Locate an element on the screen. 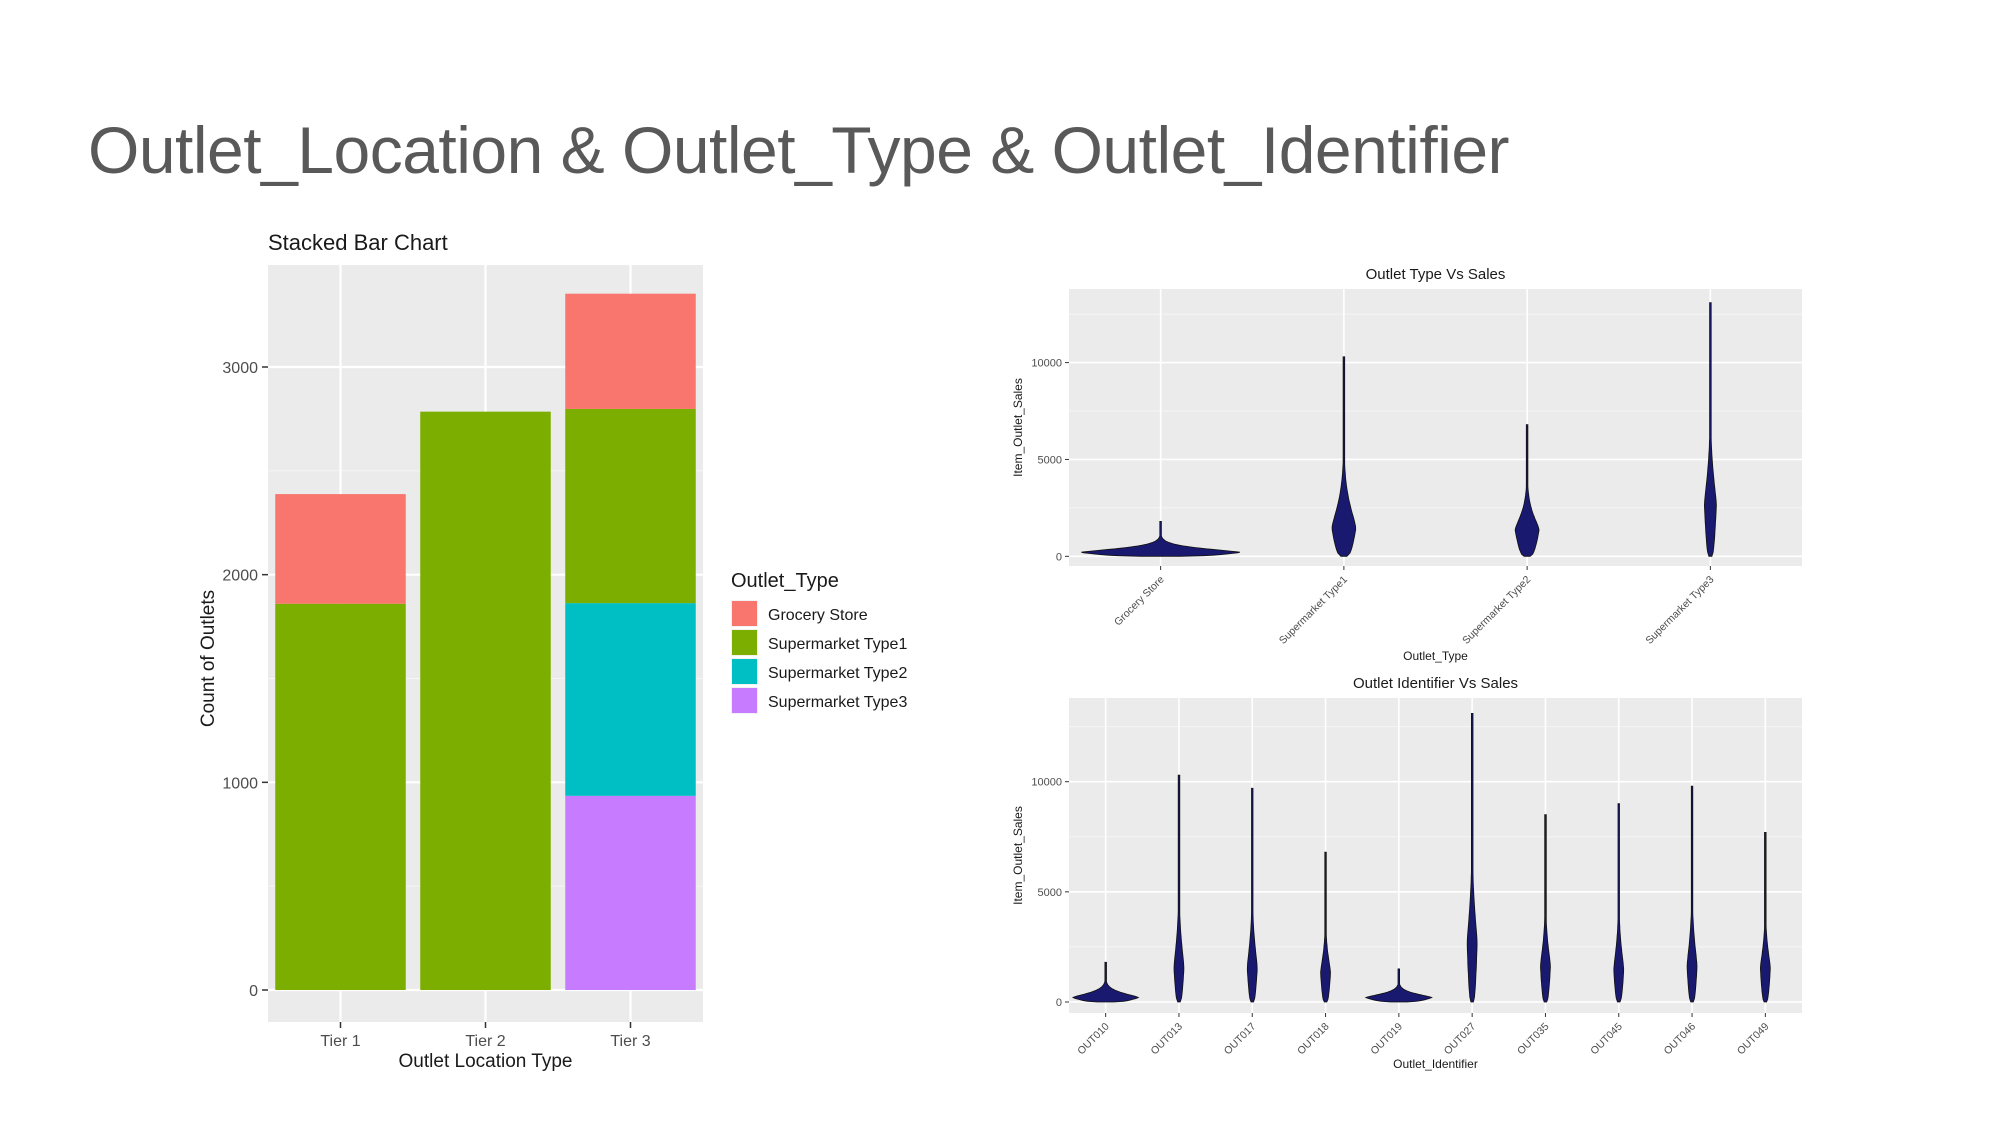  x-axis-title: Outlet_Type is located at coordinates (1435, 656).